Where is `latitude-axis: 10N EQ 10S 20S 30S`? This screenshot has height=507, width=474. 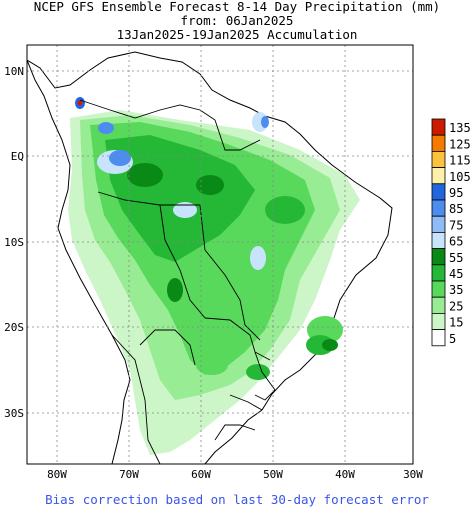 latitude-axis: 10N EQ 10S 20S 30S is located at coordinates (14, 242).